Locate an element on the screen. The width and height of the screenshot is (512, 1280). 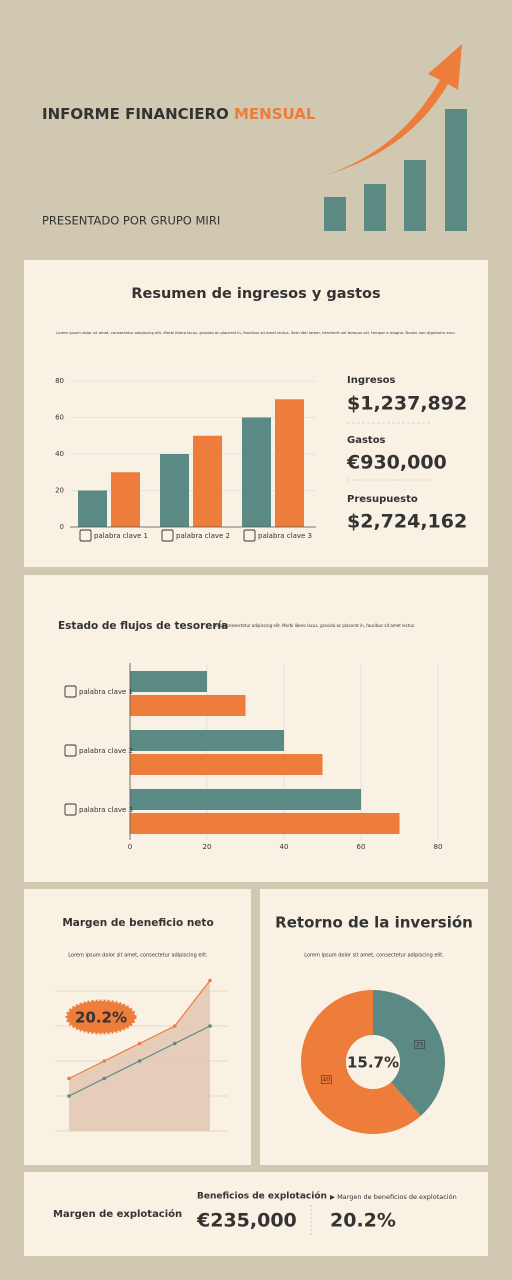
title-accent: MENSUAL is located at coordinates (275, 114).